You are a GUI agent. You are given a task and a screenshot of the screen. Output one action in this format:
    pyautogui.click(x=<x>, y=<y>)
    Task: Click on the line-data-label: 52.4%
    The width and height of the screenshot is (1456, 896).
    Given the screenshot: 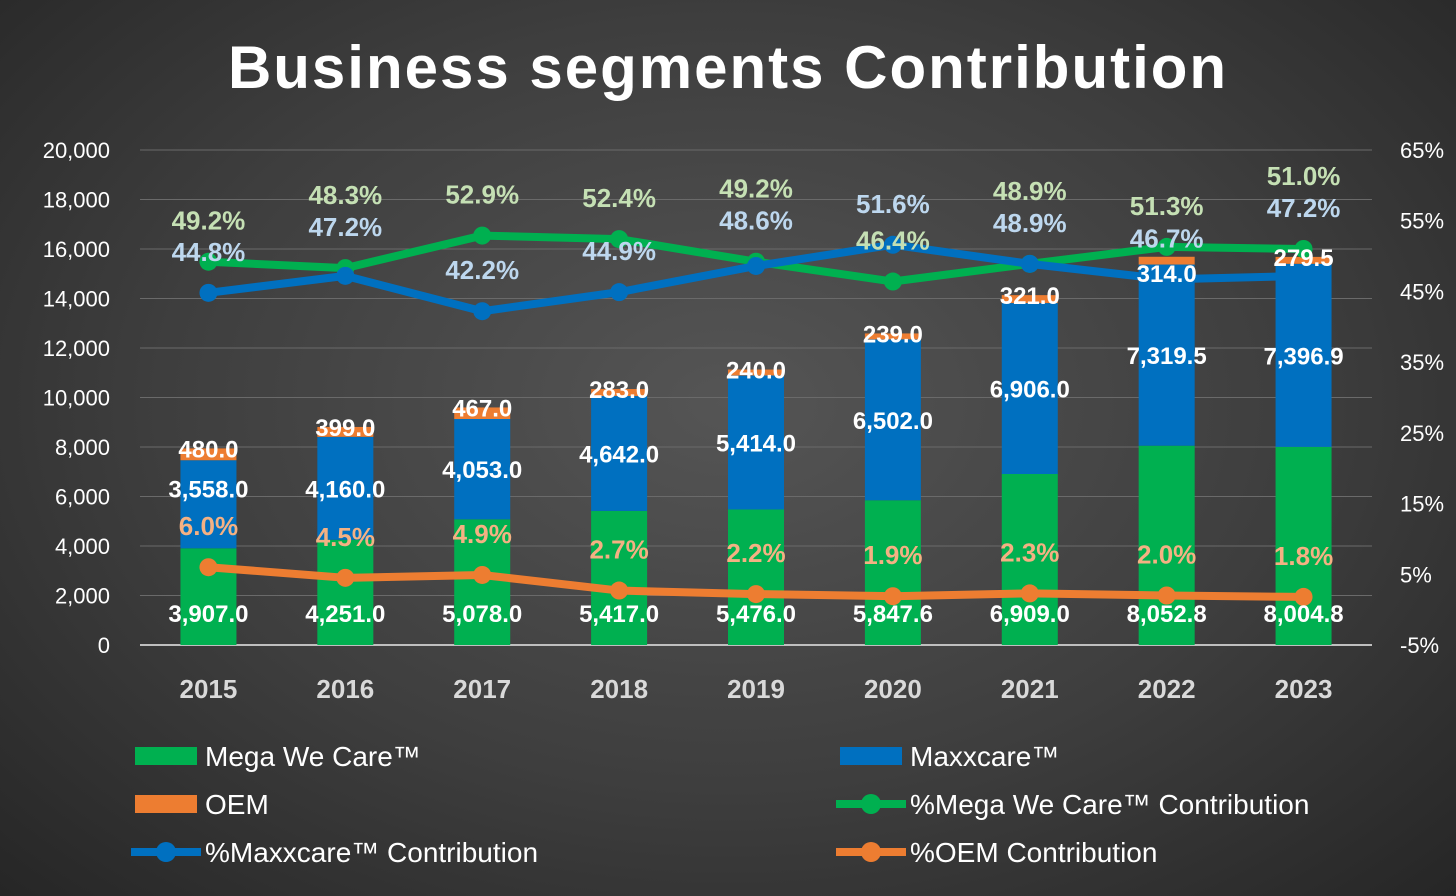 What is the action you would take?
    pyautogui.click(x=619, y=198)
    